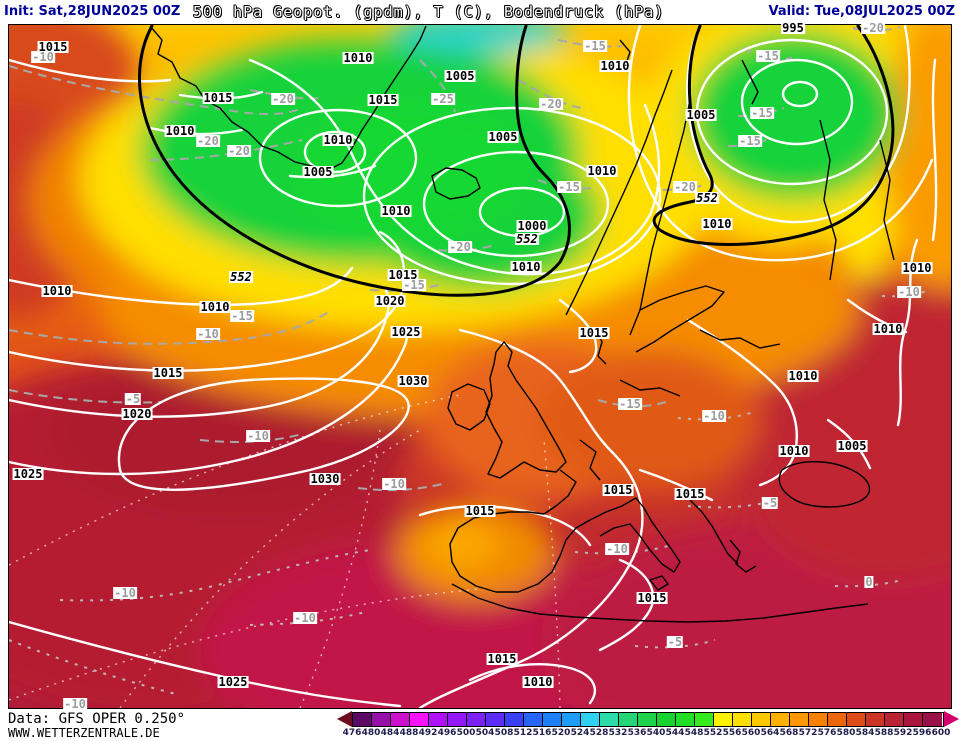 The image size is (959, 741). I want to click on colorbar-left-arrow, so click(344, 719).